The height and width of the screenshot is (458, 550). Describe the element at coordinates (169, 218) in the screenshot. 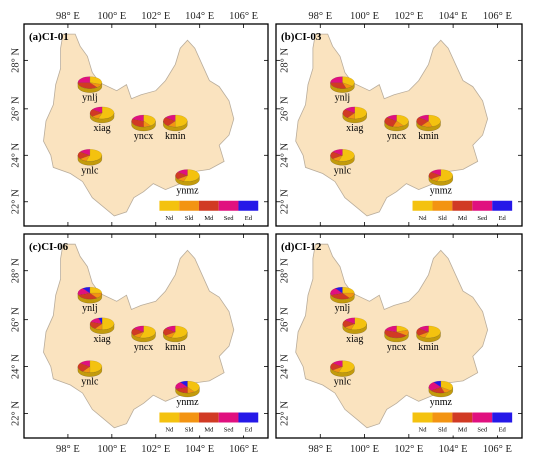

I see `legend-label: Nd` at that location.